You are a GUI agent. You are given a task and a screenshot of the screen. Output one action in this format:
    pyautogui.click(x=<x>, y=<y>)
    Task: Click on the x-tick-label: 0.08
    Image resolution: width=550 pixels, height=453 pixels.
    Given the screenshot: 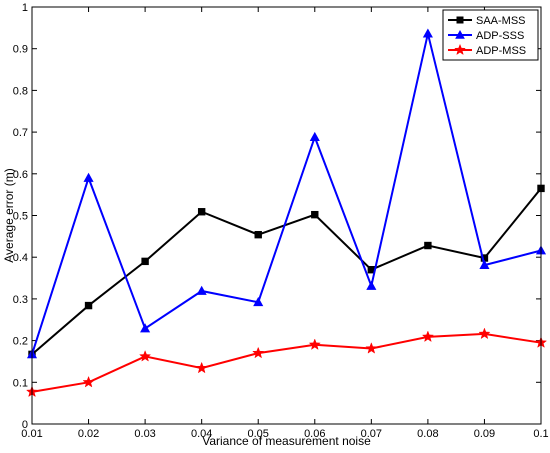 What is the action you would take?
    pyautogui.click(x=427, y=434)
    